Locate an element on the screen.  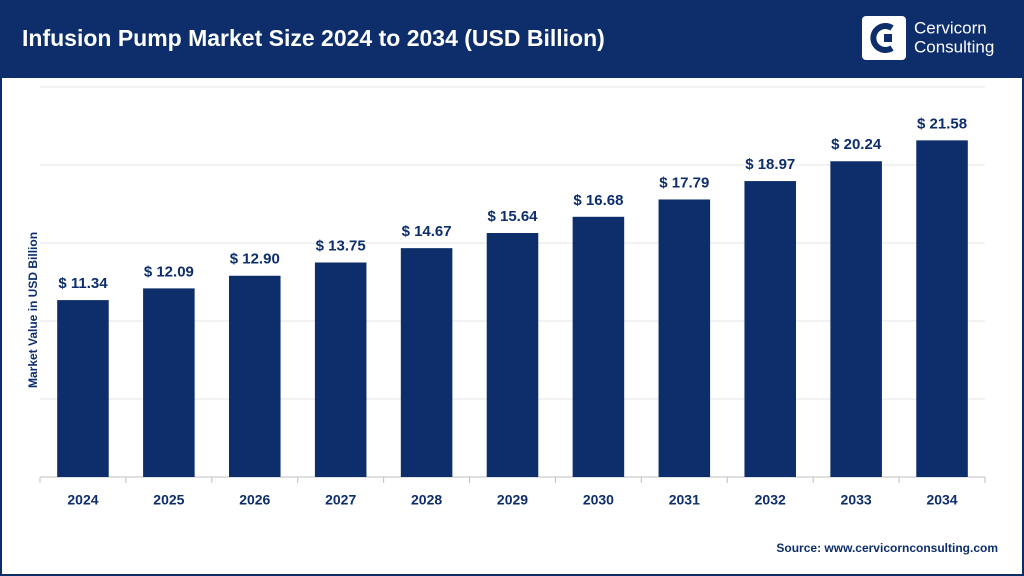
data-label: $ 11.34 is located at coordinates (83, 283).